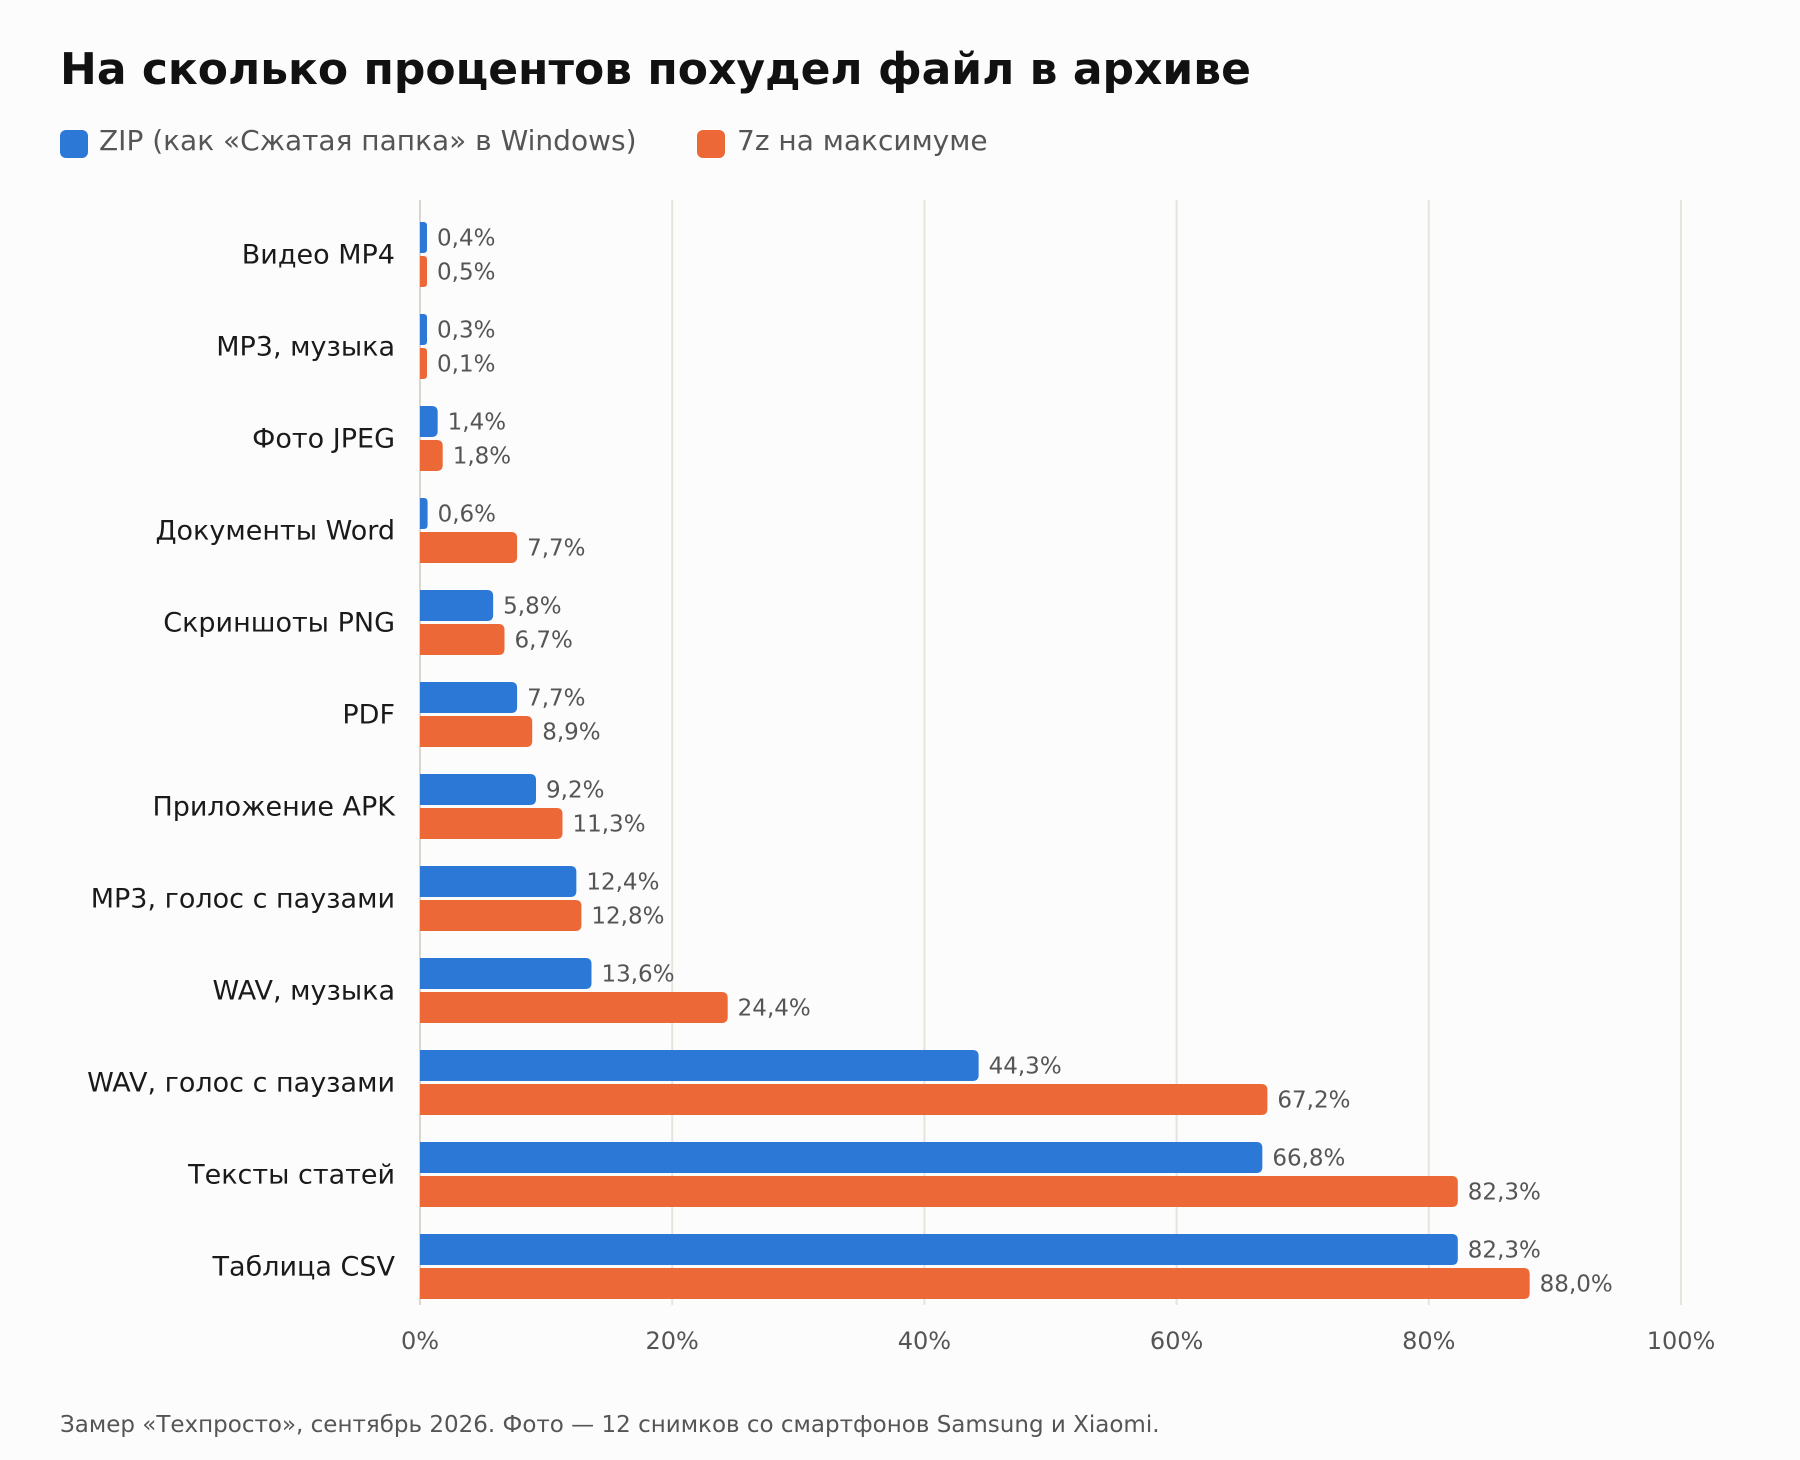 The image size is (1800, 1460). Describe the element at coordinates (543, 641) in the screenshot. I see `value-label-7z: 6,7%` at that location.